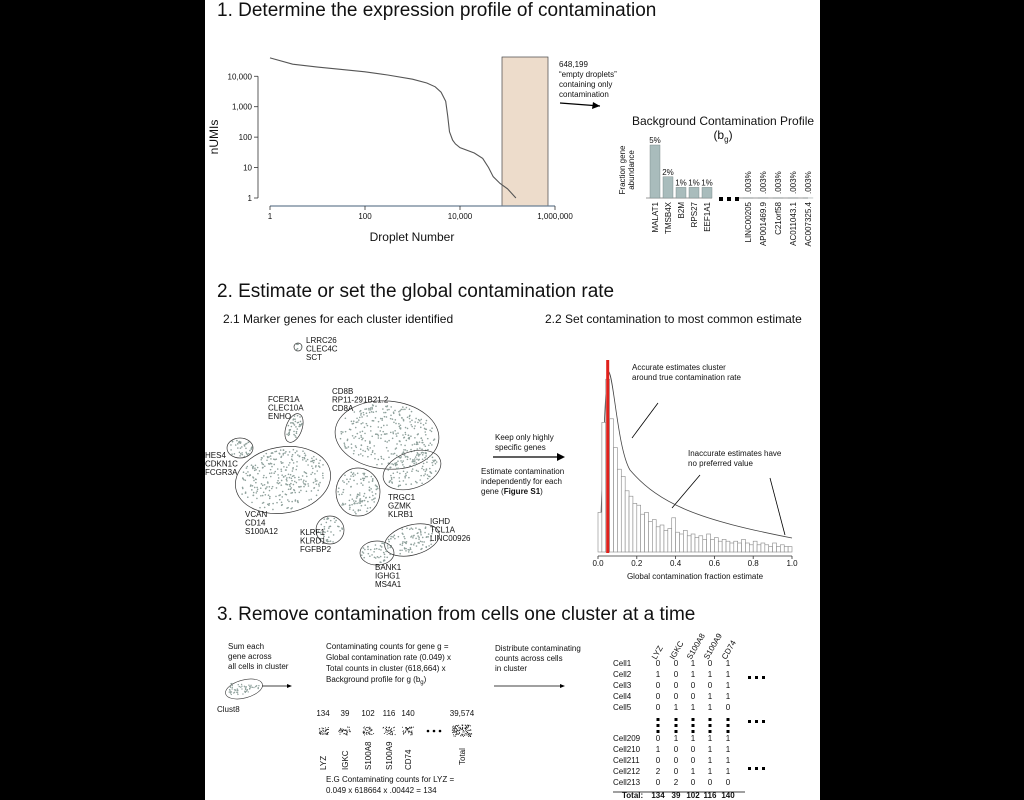 This screenshot has width=1024, height=800. Describe the element at coordinates (345, 760) in the screenshot. I see `gene-label: IGKC` at that location.